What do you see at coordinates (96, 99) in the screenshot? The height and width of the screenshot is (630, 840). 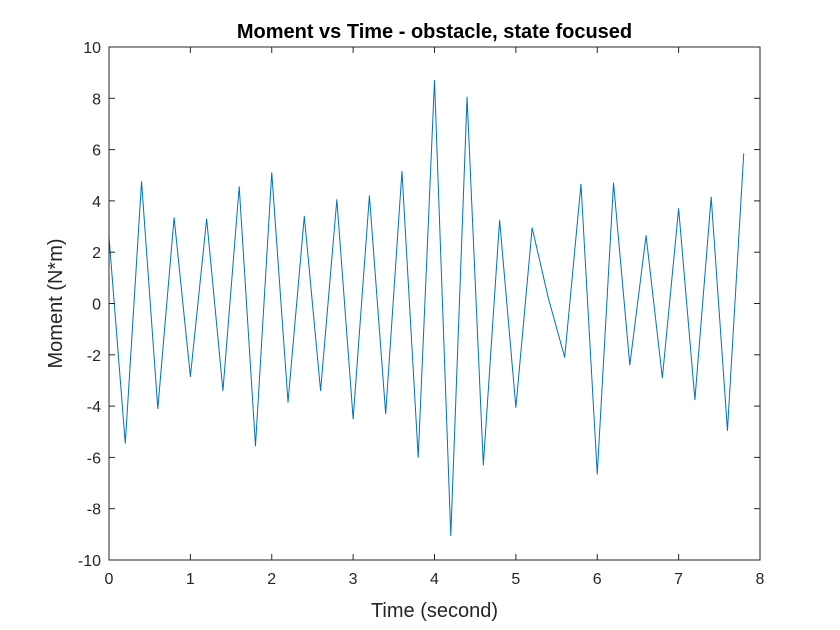 I see `y-tick-label: 8` at bounding box center [96, 99].